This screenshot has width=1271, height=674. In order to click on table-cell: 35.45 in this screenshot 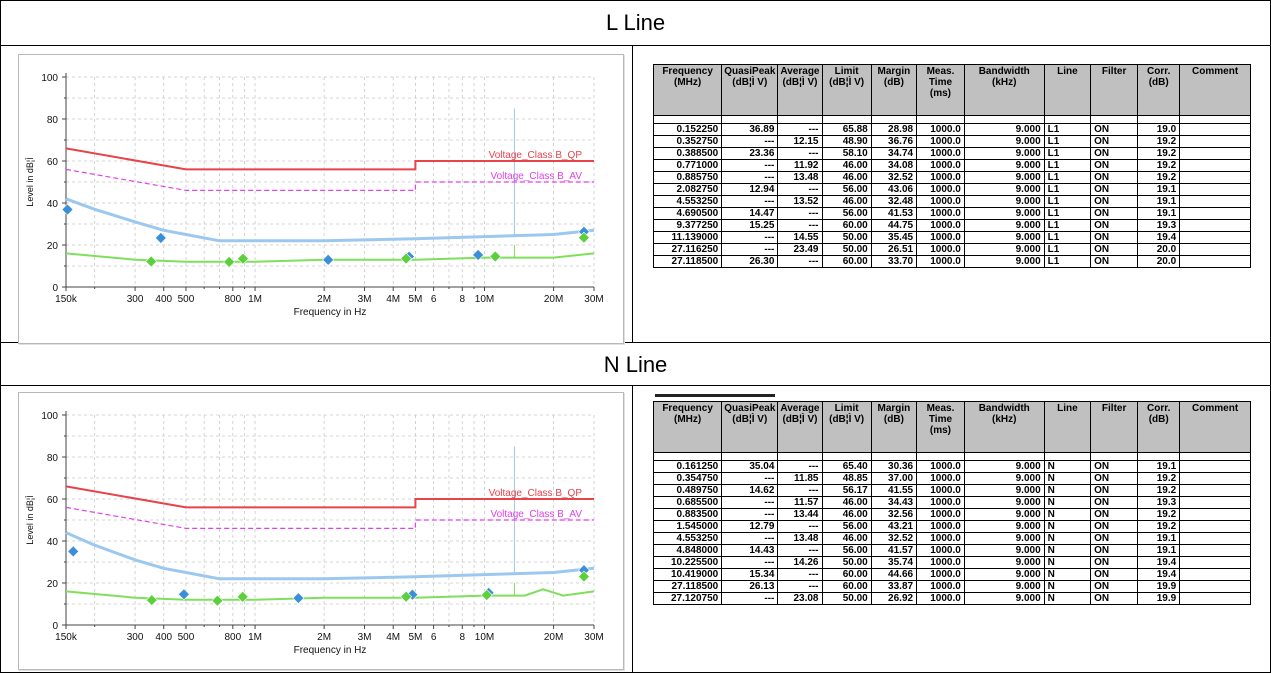, I will do `click(894, 237)`.